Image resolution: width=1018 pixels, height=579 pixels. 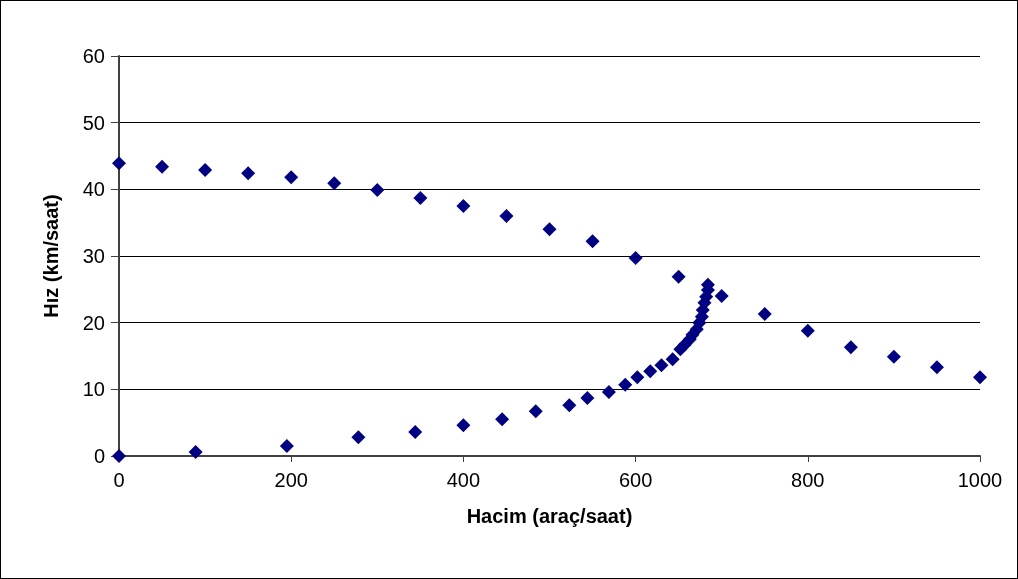 What do you see at coordinates (463, 480) in the screenshot?
I see `x-tick-label: 400` at bounding box center [463, 480].